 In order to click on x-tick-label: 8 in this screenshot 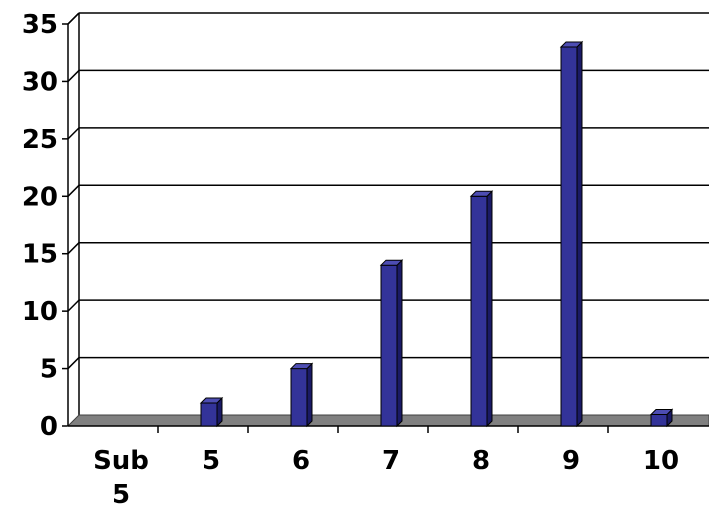, I will do `click(481, 461)`.